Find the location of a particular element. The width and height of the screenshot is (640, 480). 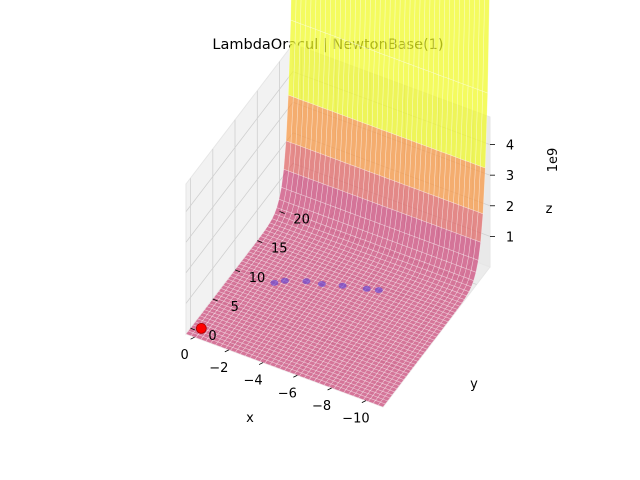

z-tick-label: 3 is located at coordinates (510, 176).